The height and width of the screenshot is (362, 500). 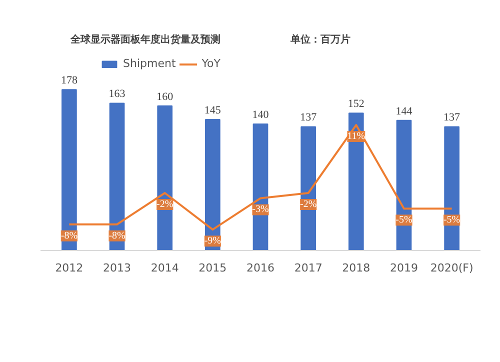 What do you see at coordinates (117, 94) in the screenshot?
I see `data-label: 163` at bounding box center [117, 94].